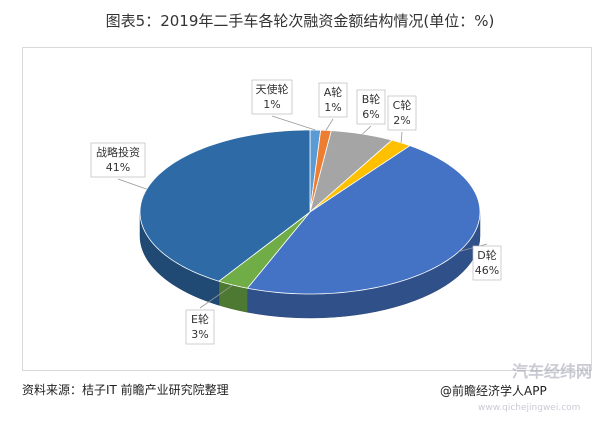 This screenshot has width=600, height=426. What do you see at coordinates (300, 21) in the screenshot?
I see `chart-title: 图表5：2019年二手车各轮次融资金额结构情况(单位：%)` at bounding box center [300, 21].